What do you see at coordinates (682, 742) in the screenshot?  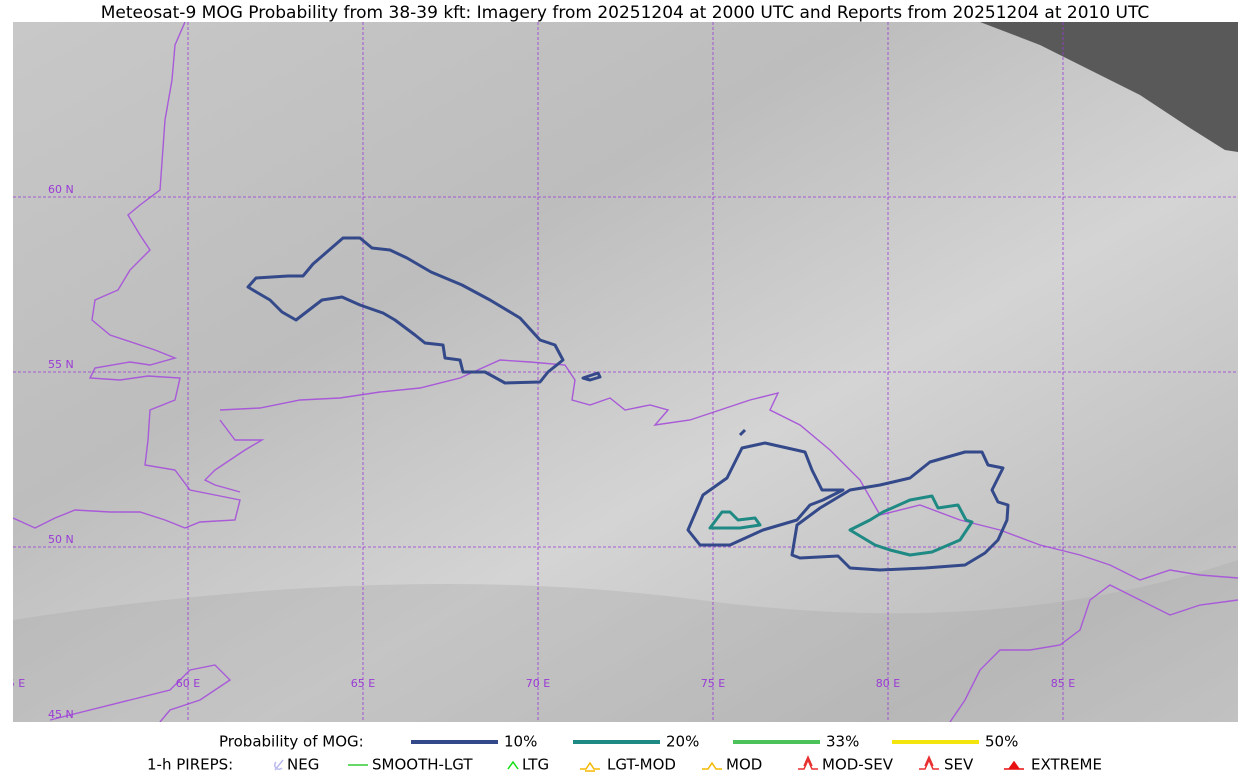 I see `legend-label: 20%` at bounding box center [682, 742].